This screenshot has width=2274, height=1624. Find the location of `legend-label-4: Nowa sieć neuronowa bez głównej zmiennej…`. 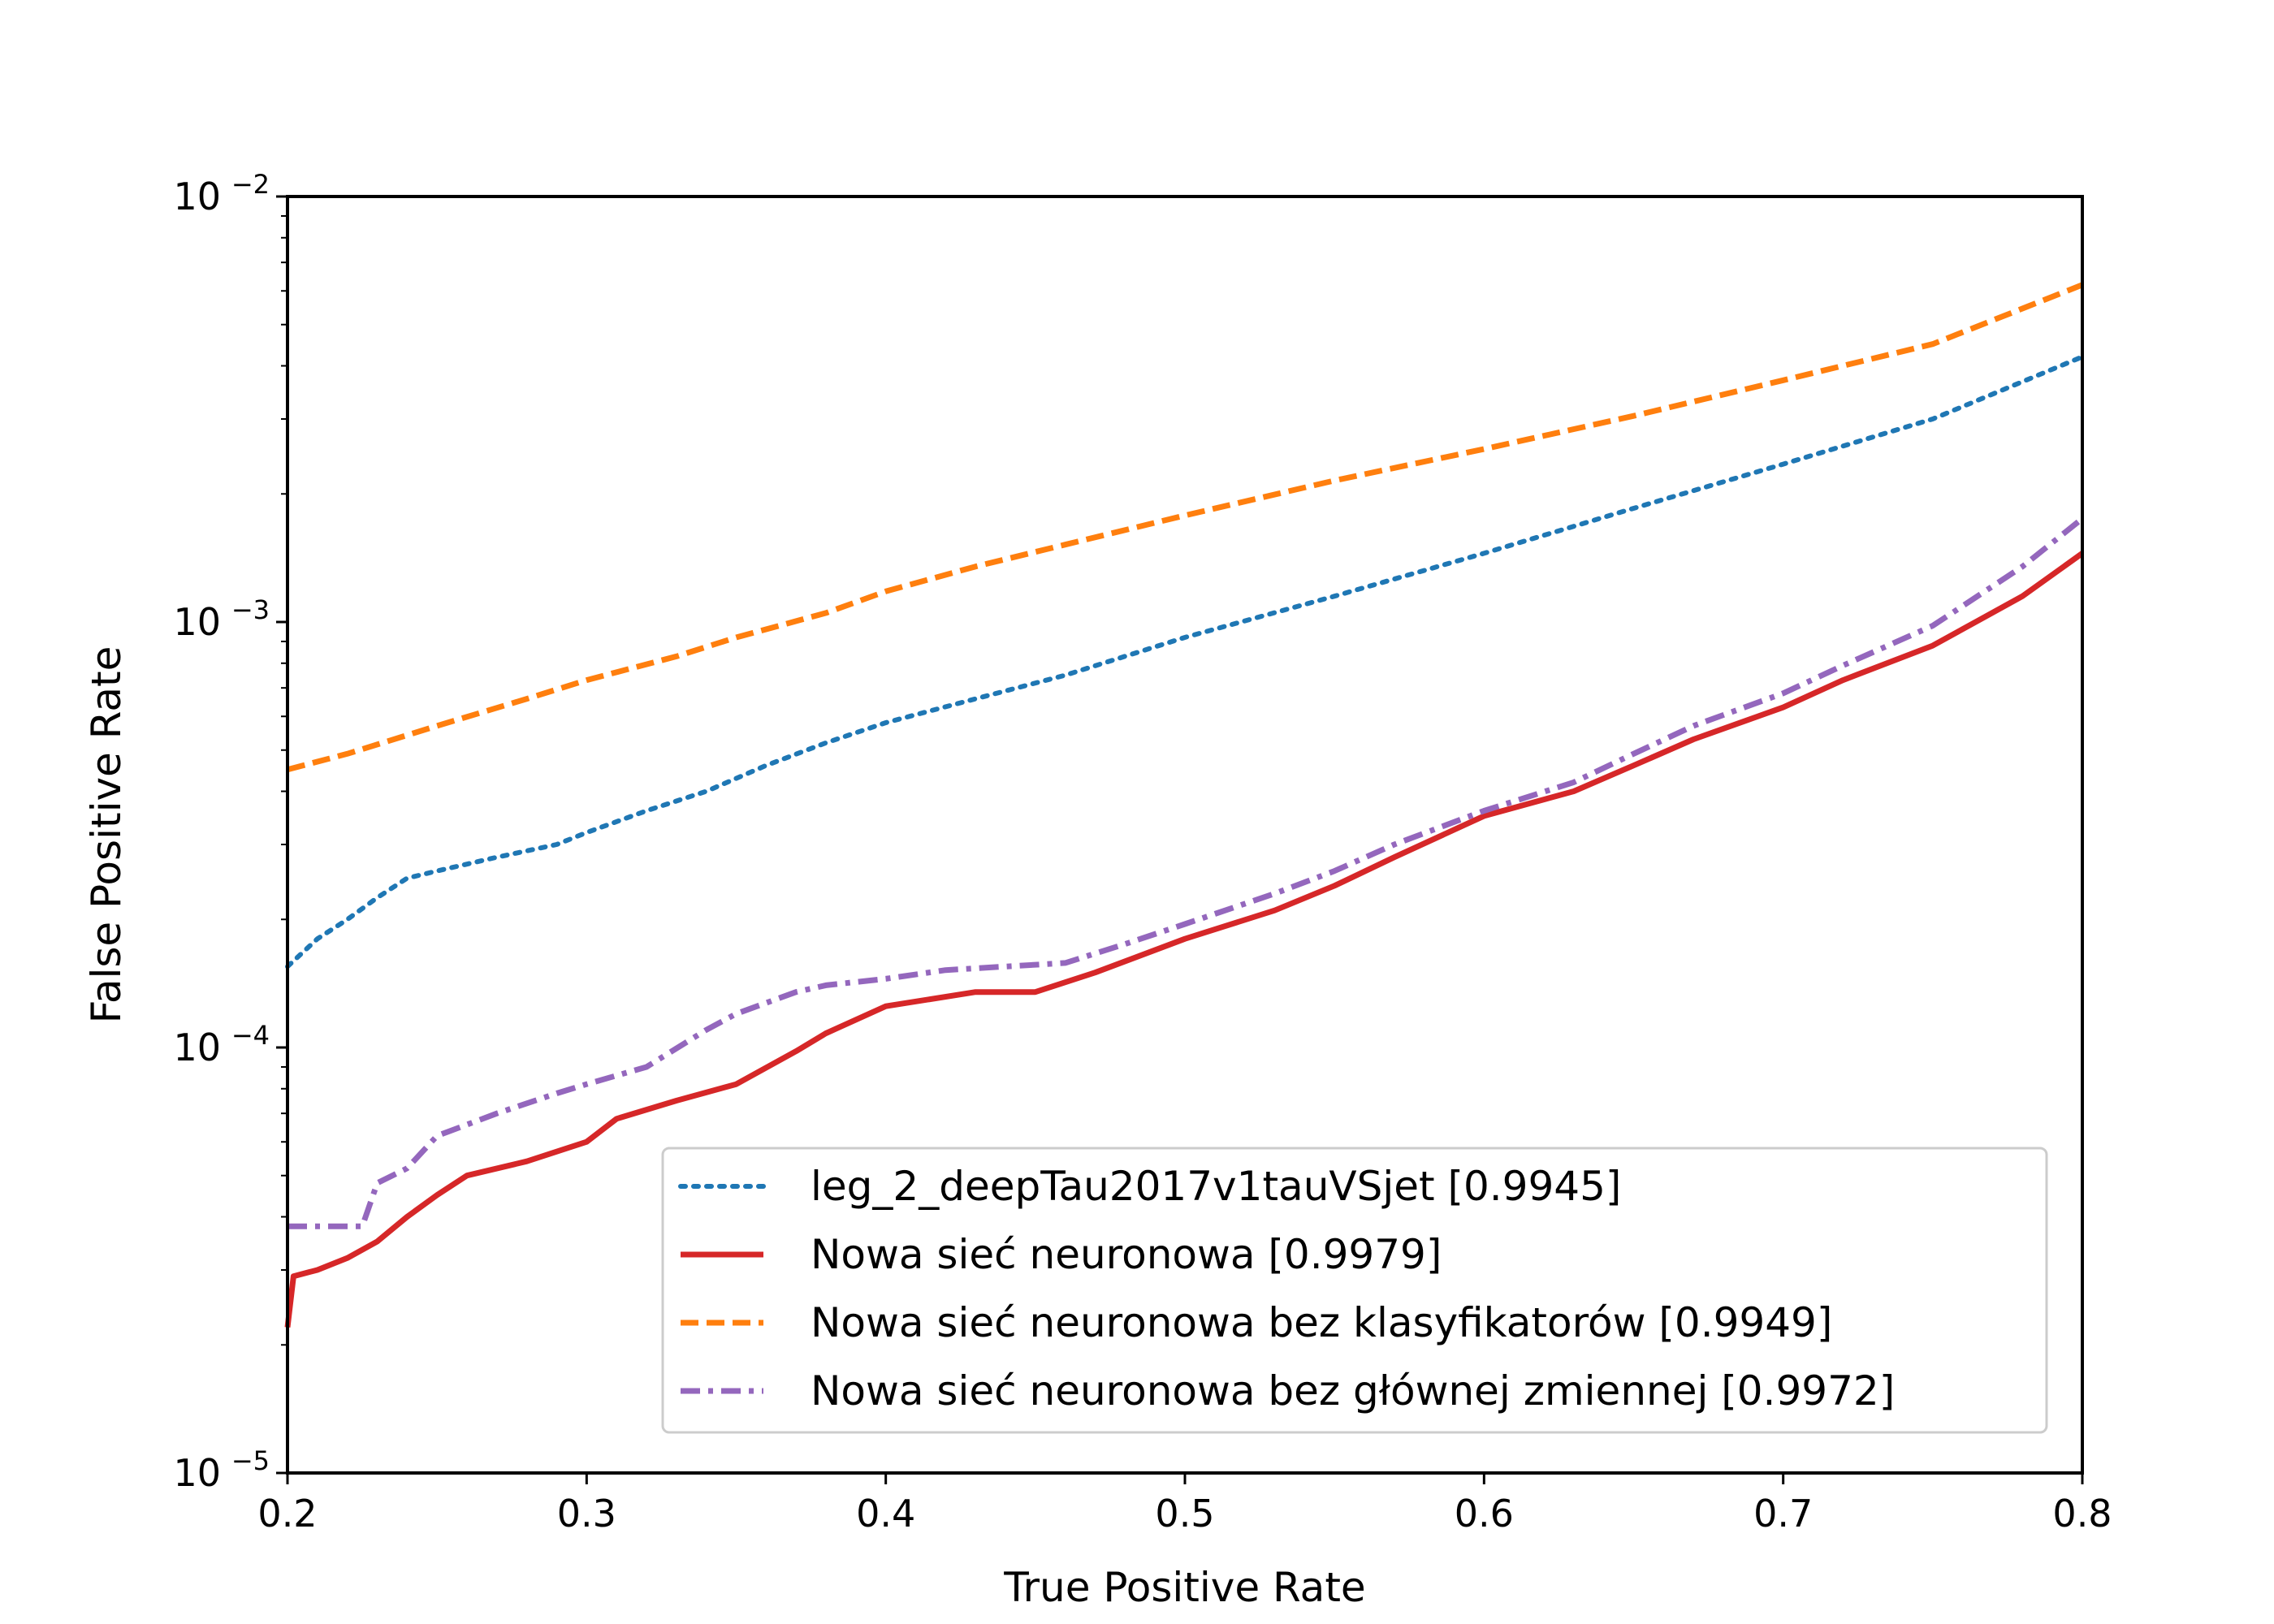

legend-label-4: Nowa sieć neuronowa bez głównej zmiennej… is located at coordinates (1353, 1391).